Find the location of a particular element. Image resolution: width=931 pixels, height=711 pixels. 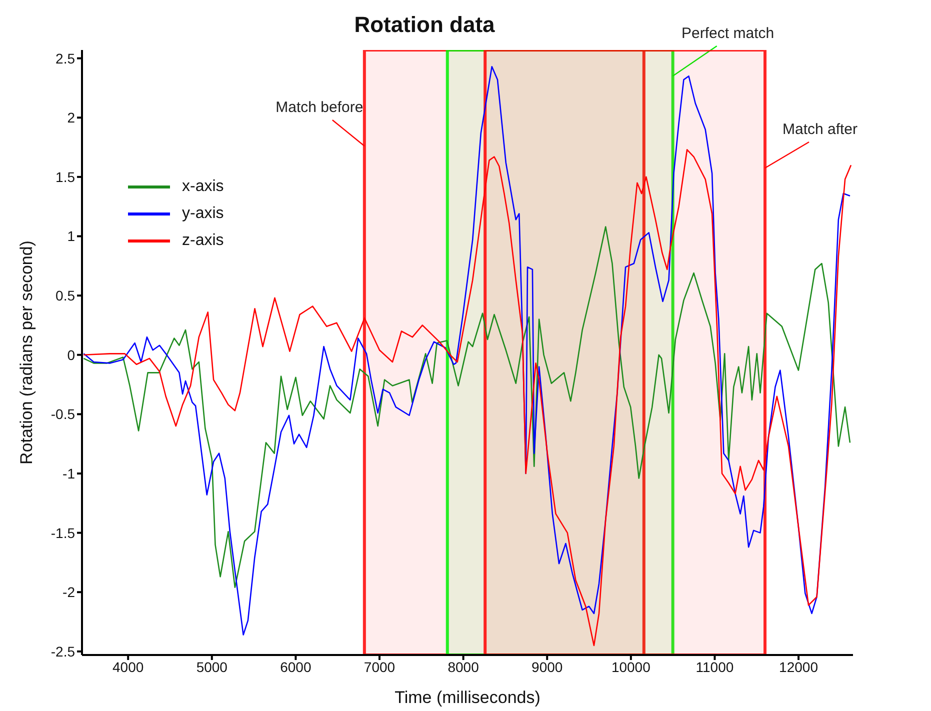

x-tick-label: 6000 is located at coordinates (296, 666).